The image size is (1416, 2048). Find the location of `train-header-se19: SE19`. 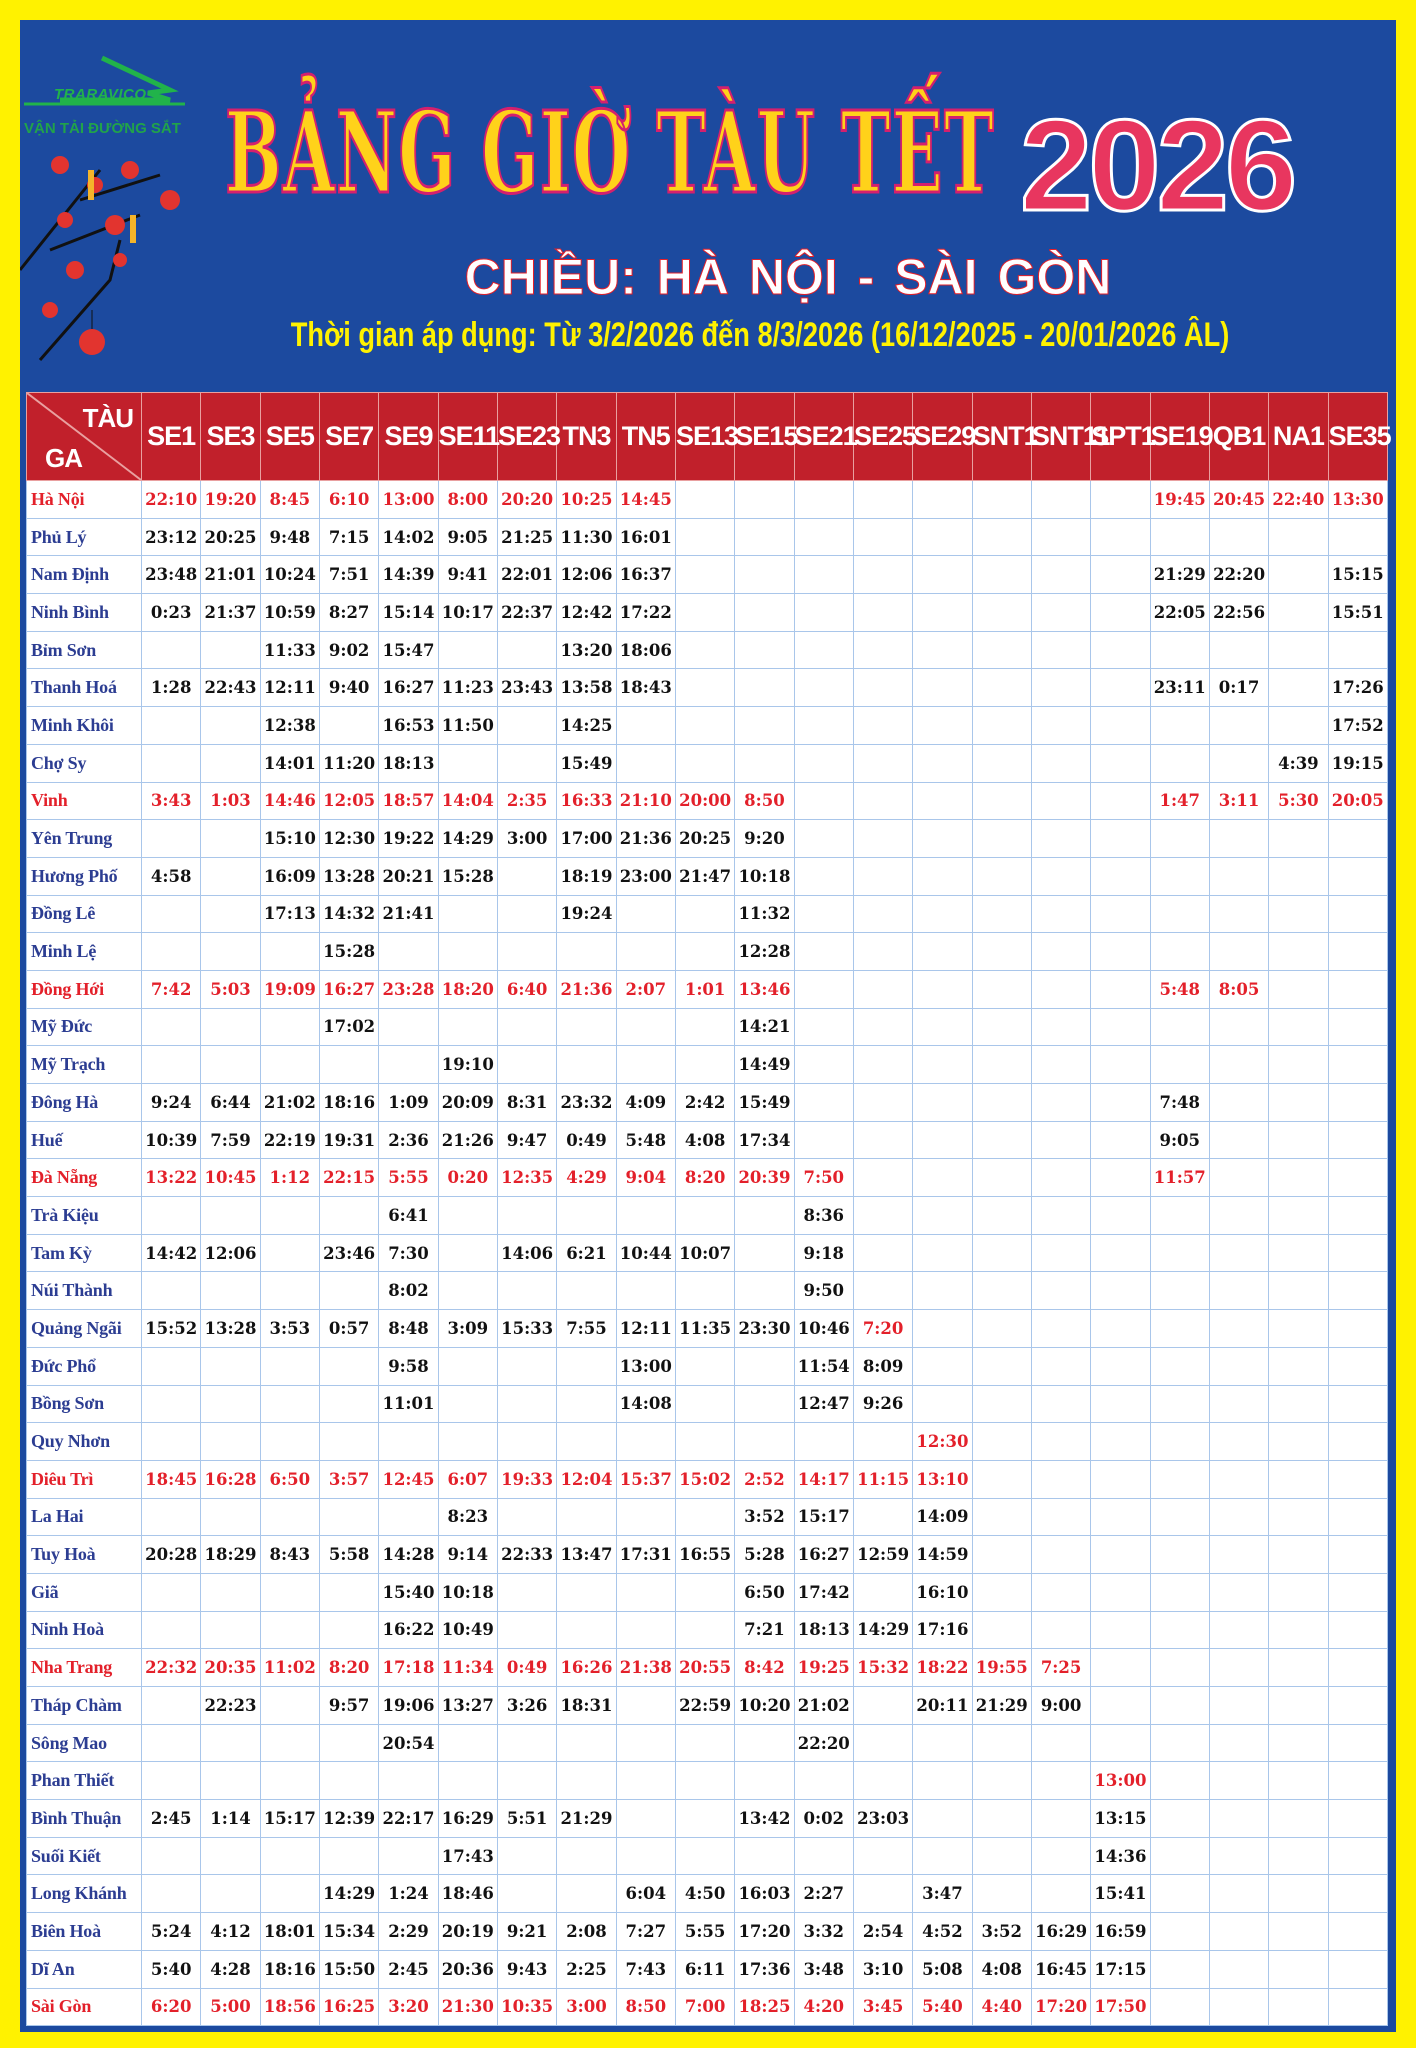

train-header-se19: SE19 is located at coordinates (1181, 436).